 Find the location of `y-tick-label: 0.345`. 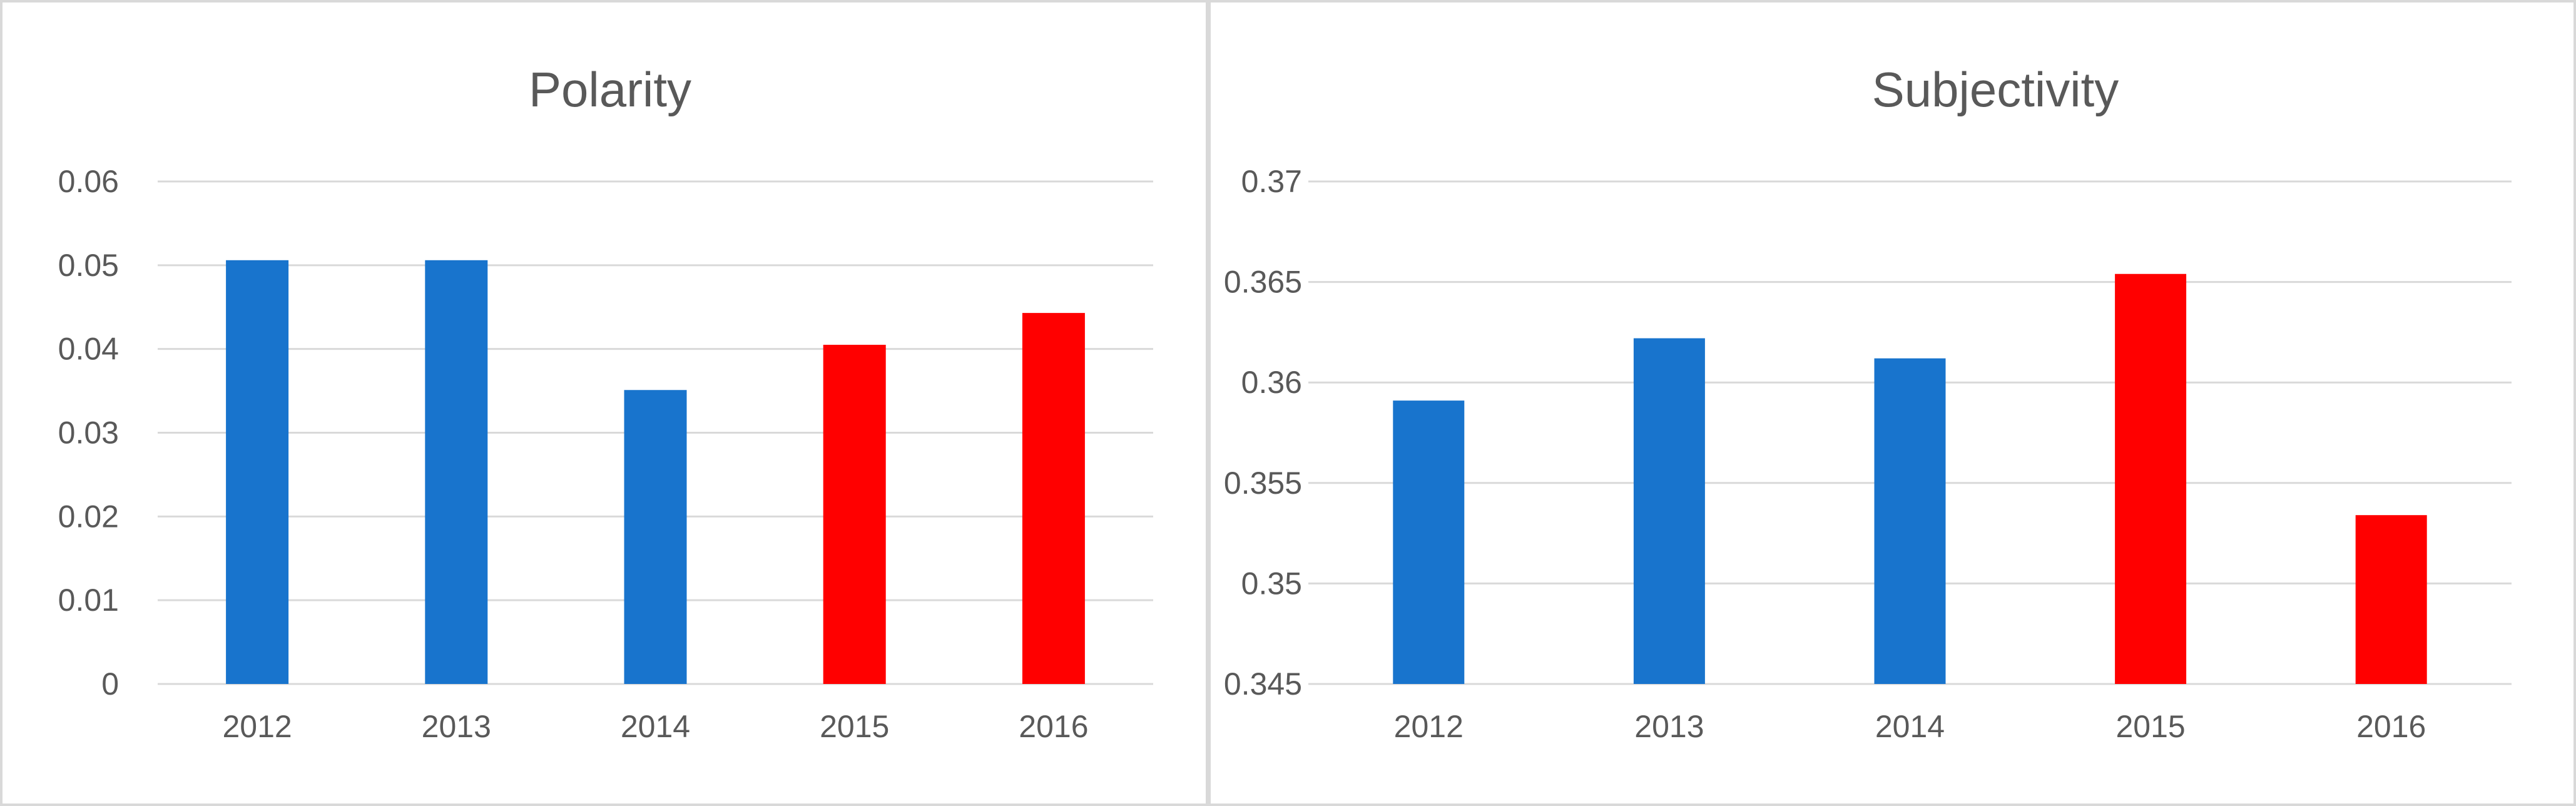

y-tick-label: 0.345 is located at coordinates (1263, 683).